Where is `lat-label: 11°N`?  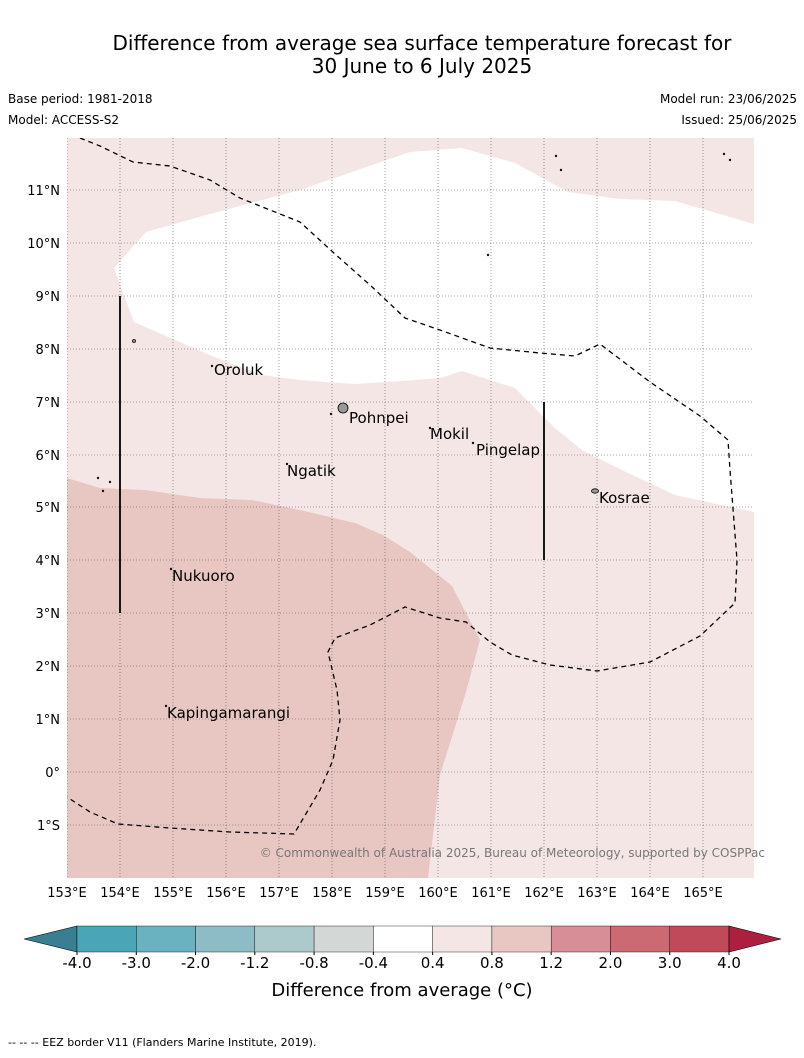
lat-label: 11°N is located at coordinates (43, 191).